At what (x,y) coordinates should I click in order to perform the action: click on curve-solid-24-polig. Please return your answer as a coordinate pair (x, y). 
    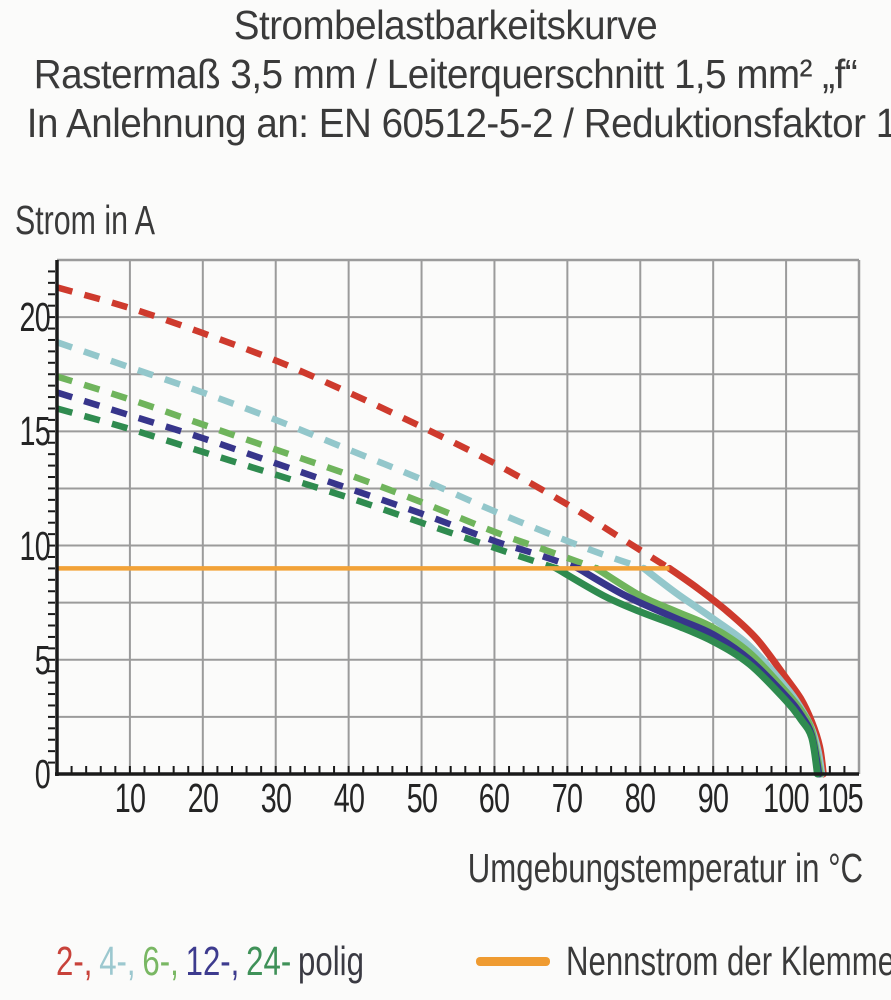
    Looking at the image, I should click on (686, 671).